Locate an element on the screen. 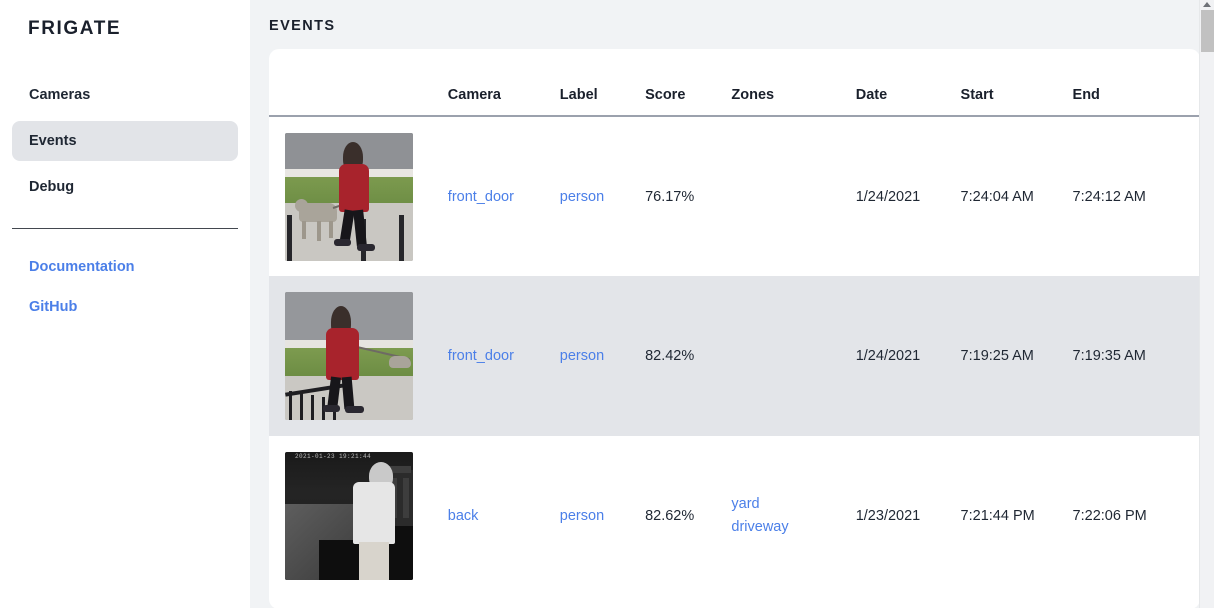 The width and height of the screenshot is (1214, 608). table-header-row: Camera Label Score Zones Date Start End is located at coordinates (734, 82).